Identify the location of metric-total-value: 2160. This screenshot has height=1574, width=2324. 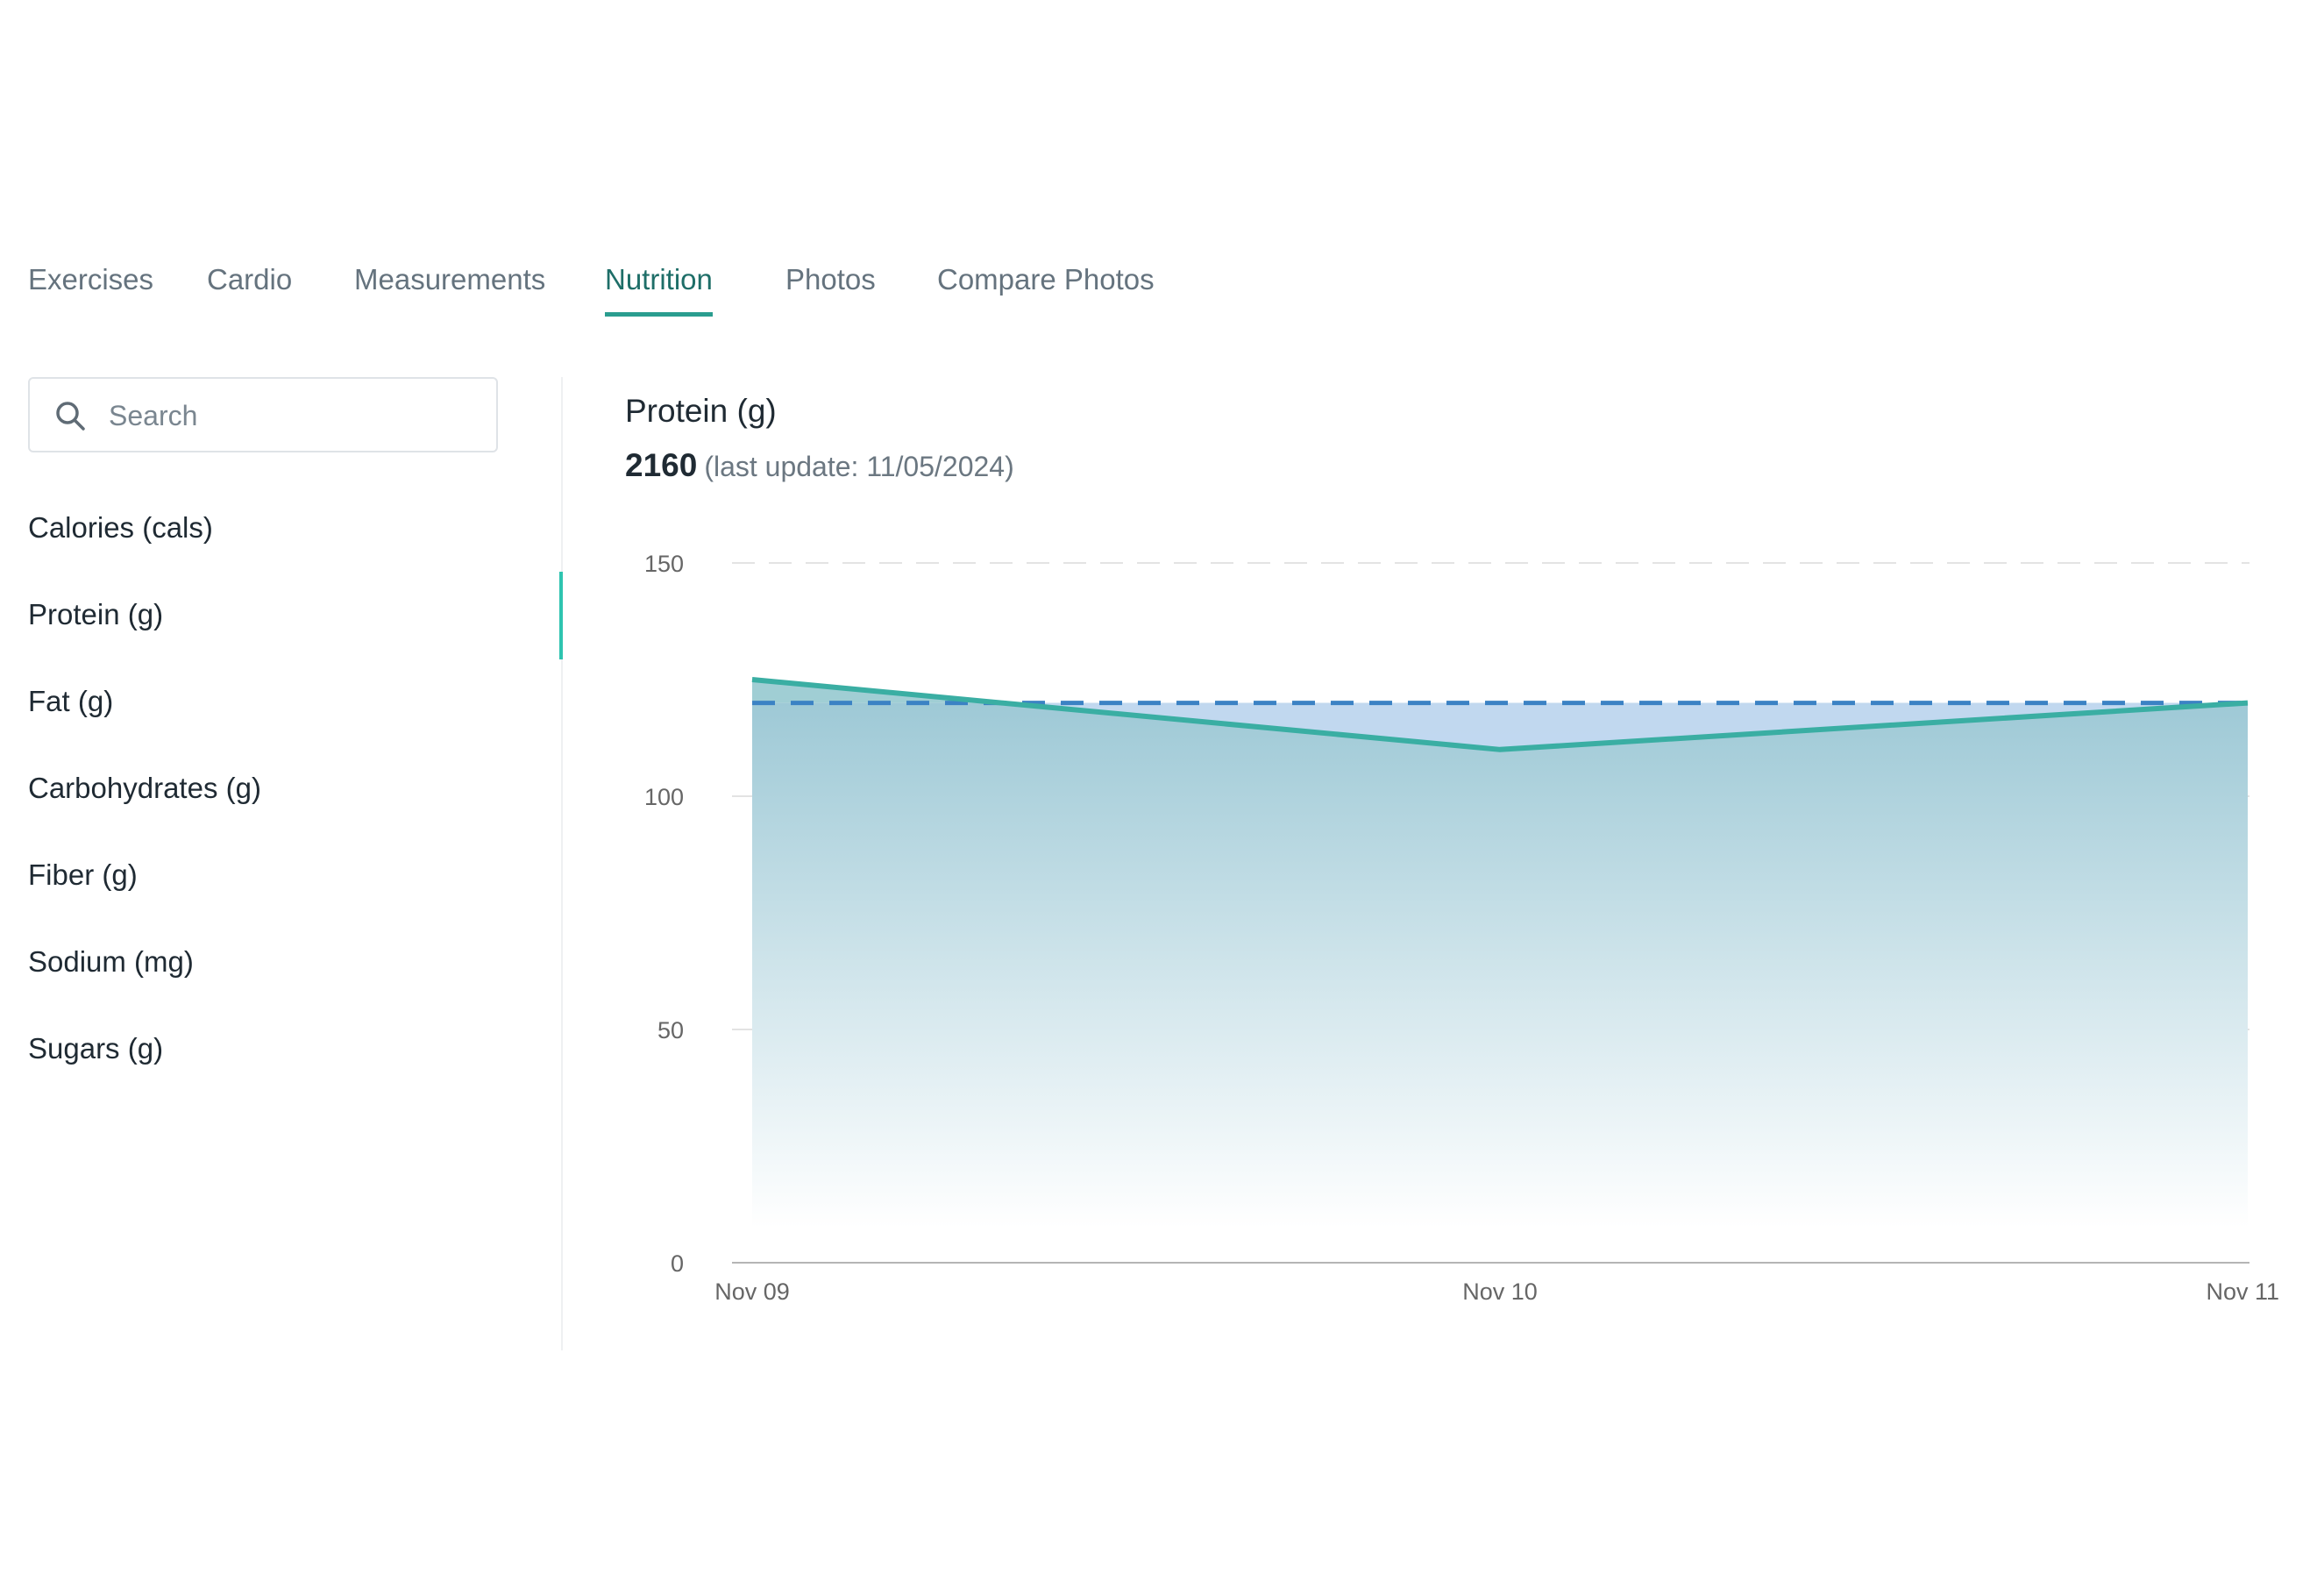
(661, 465).